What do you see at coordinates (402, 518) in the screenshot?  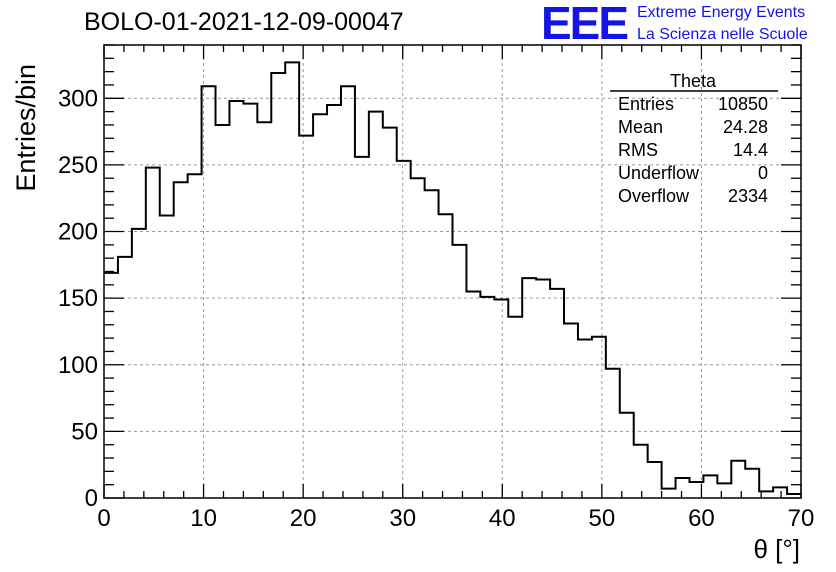 I see `x-tick-label: 30` at bounding box center [402, 518].